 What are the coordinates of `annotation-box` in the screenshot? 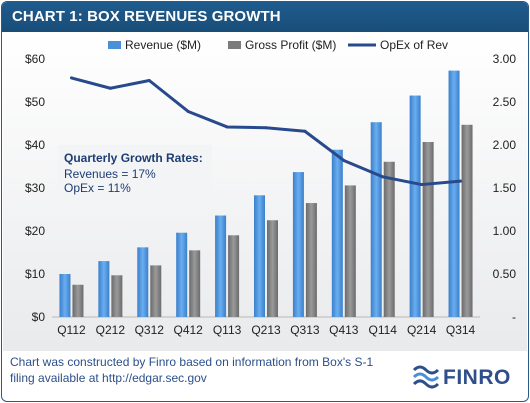 It's located at (135, 173).